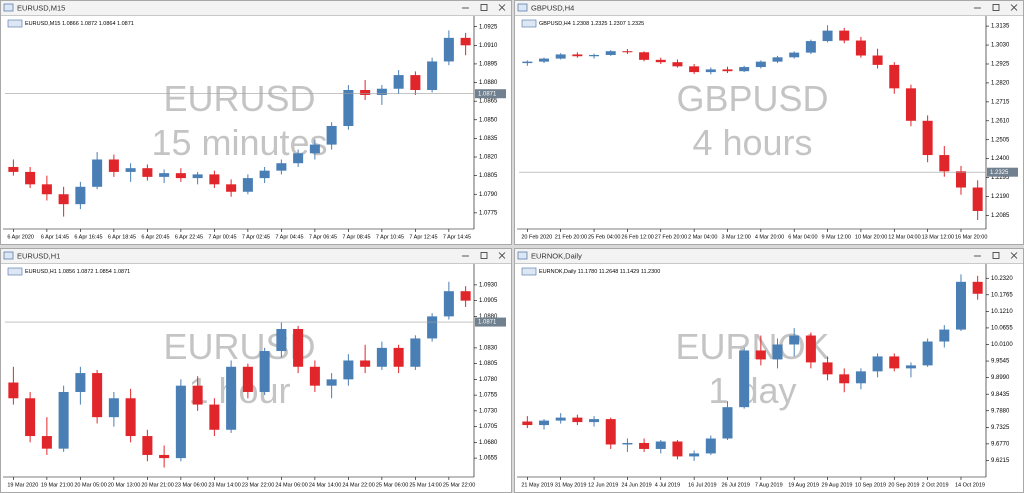 The width and height of the screenshot is (1024, 493). What do you see at coordinates (256, 237) in the screenshot?
I see `x-tick-label: 7 Apr 02:45` at bounding box center [256, 237].